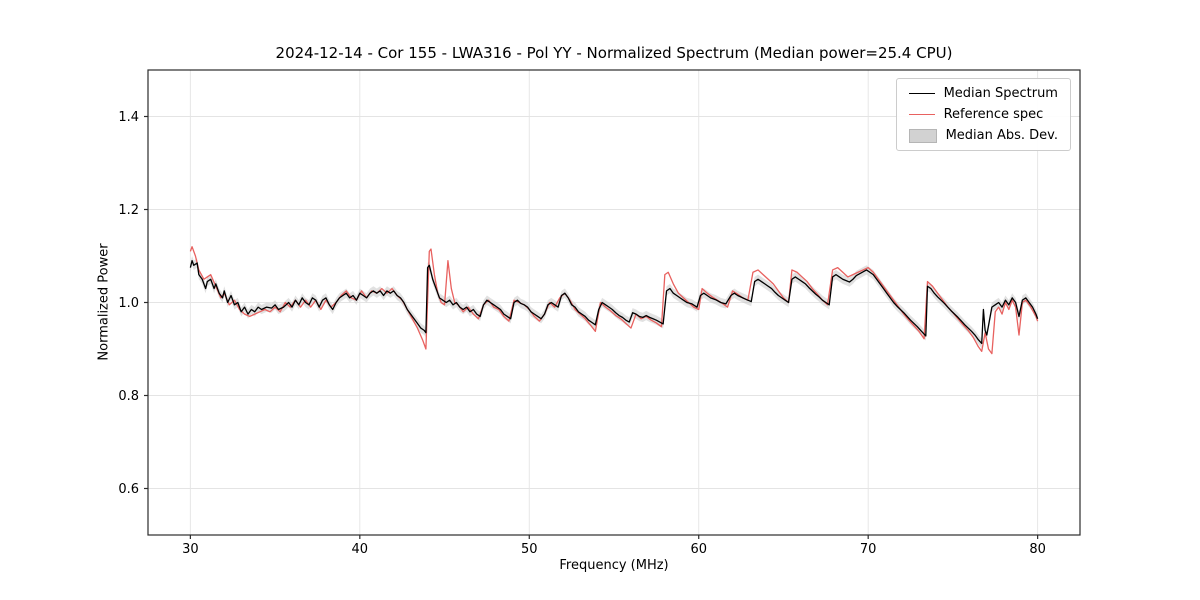  I want to click on legend-item-reference-spec: Reference spec, so click(983, 114).